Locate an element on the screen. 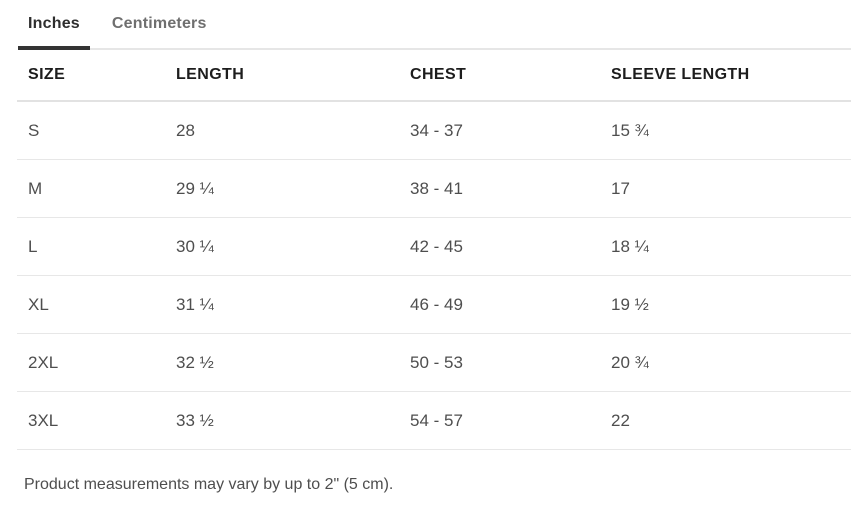 This screenshot has width=854, height=524. tab-centimeters-label: Centimeters is located at coordinates (159, 23).